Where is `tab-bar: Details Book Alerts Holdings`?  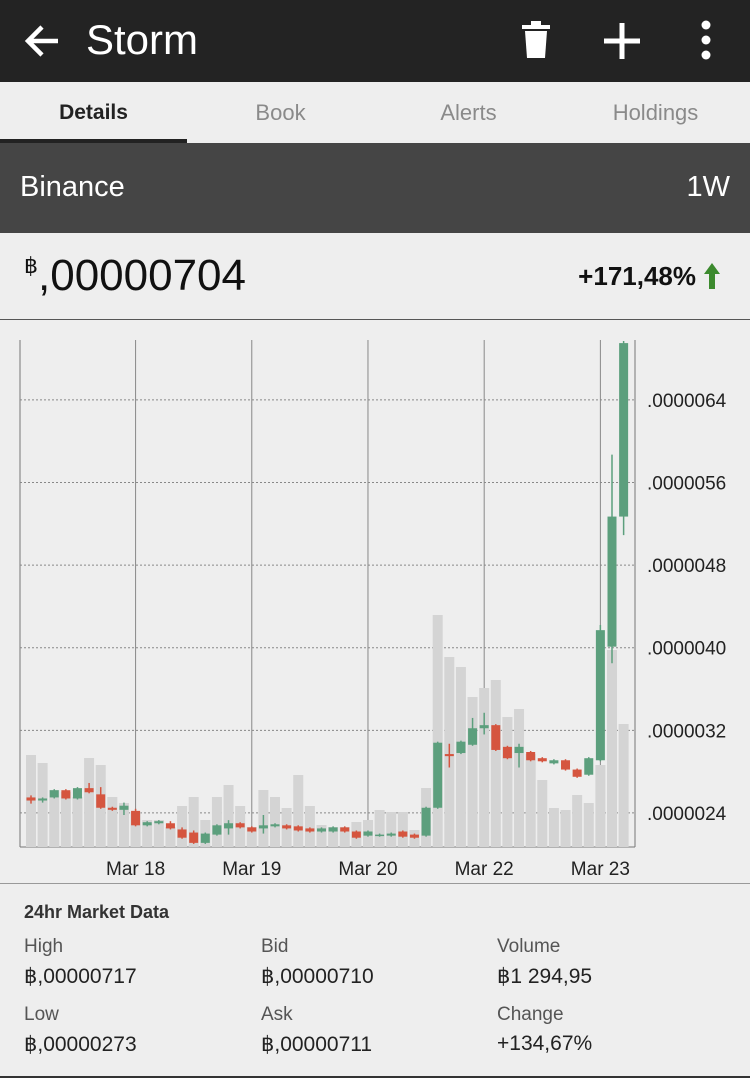
tab-bar: Details Book Alerts Holdings is located at coordinates (375, 112).